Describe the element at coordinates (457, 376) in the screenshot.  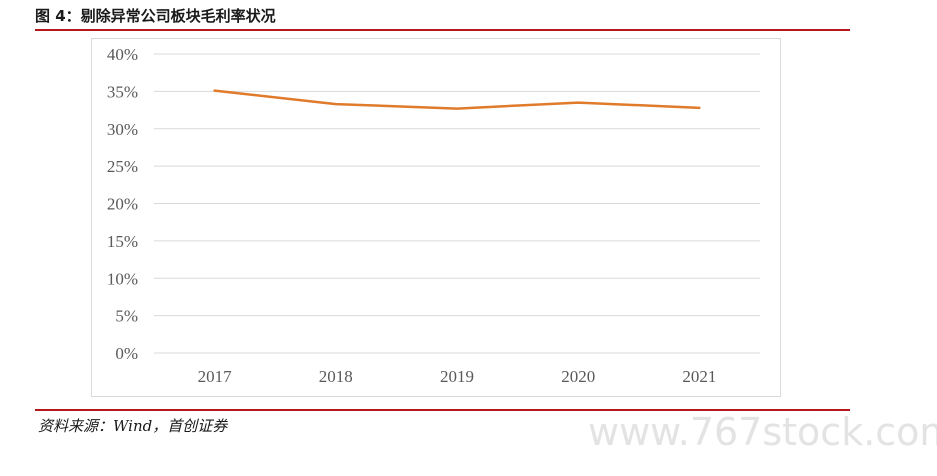
I see `x-tick-label: 2019` at that location.